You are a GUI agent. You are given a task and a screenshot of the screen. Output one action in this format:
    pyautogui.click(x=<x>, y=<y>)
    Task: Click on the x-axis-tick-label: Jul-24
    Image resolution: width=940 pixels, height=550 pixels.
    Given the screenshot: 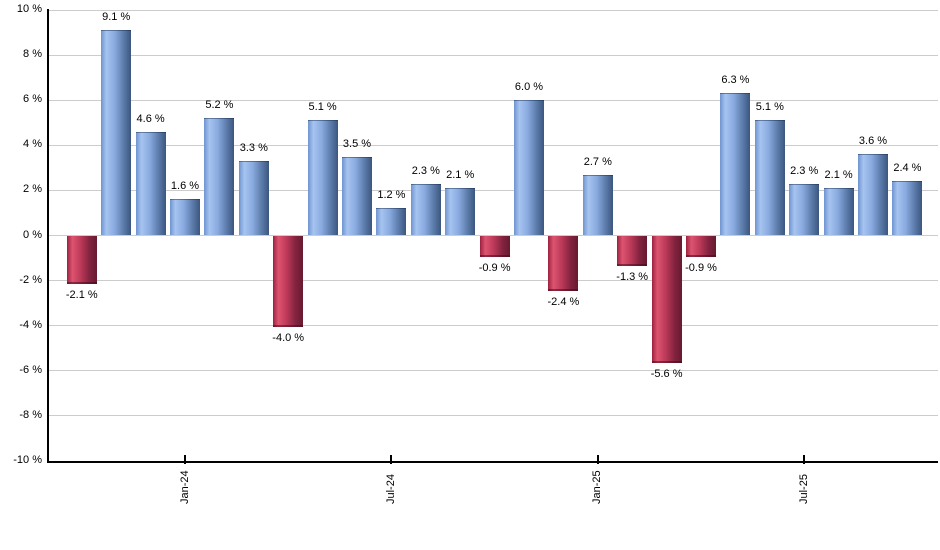 What is the action you would take?
    pyautogui.click(x=390, y=489)
    